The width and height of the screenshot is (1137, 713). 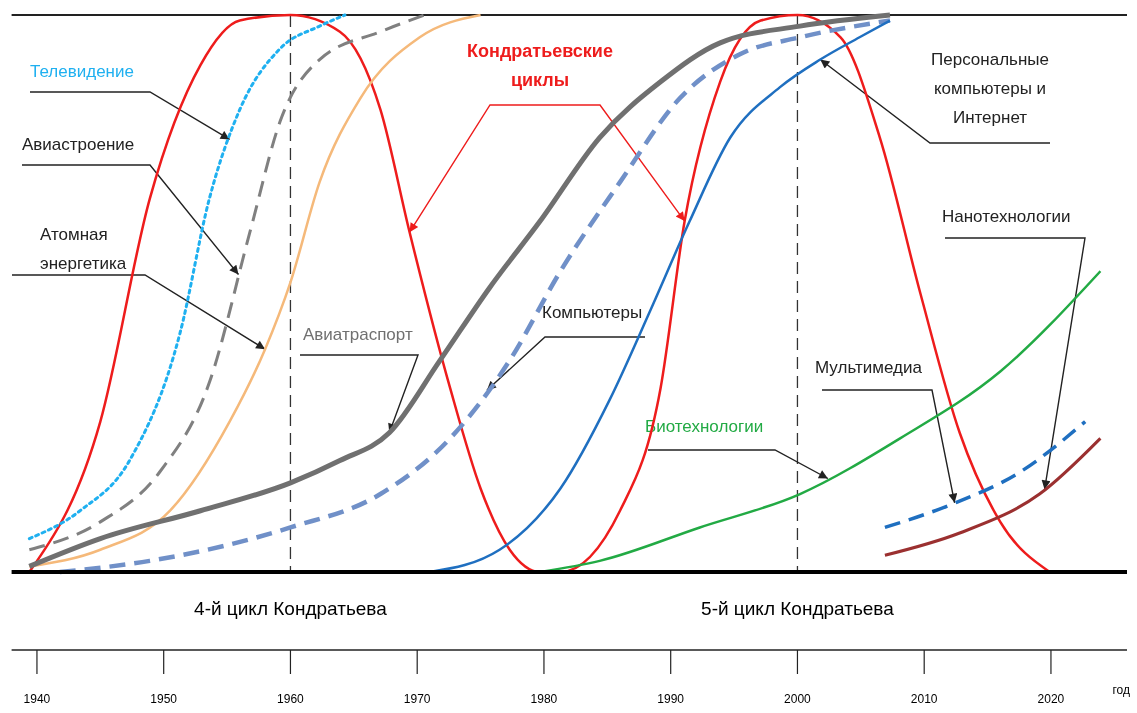 What do you see at coordinates (798, 699) in the screenshot?
I see `x-tick-label: 2000` at bounding box center [798, 699].